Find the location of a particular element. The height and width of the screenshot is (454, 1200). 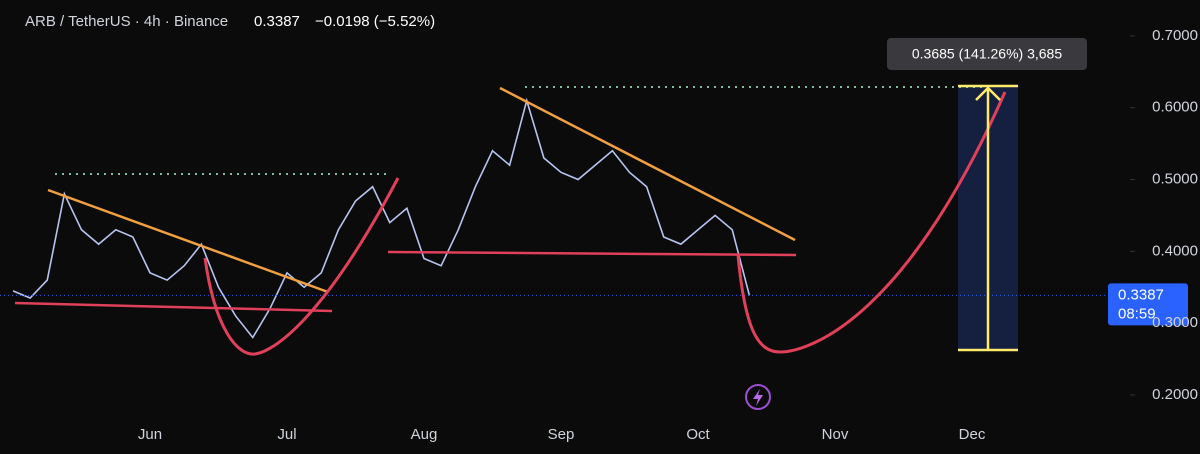

price-change: −0.0198 (−5.52%) is located at coordinates (375, 21).